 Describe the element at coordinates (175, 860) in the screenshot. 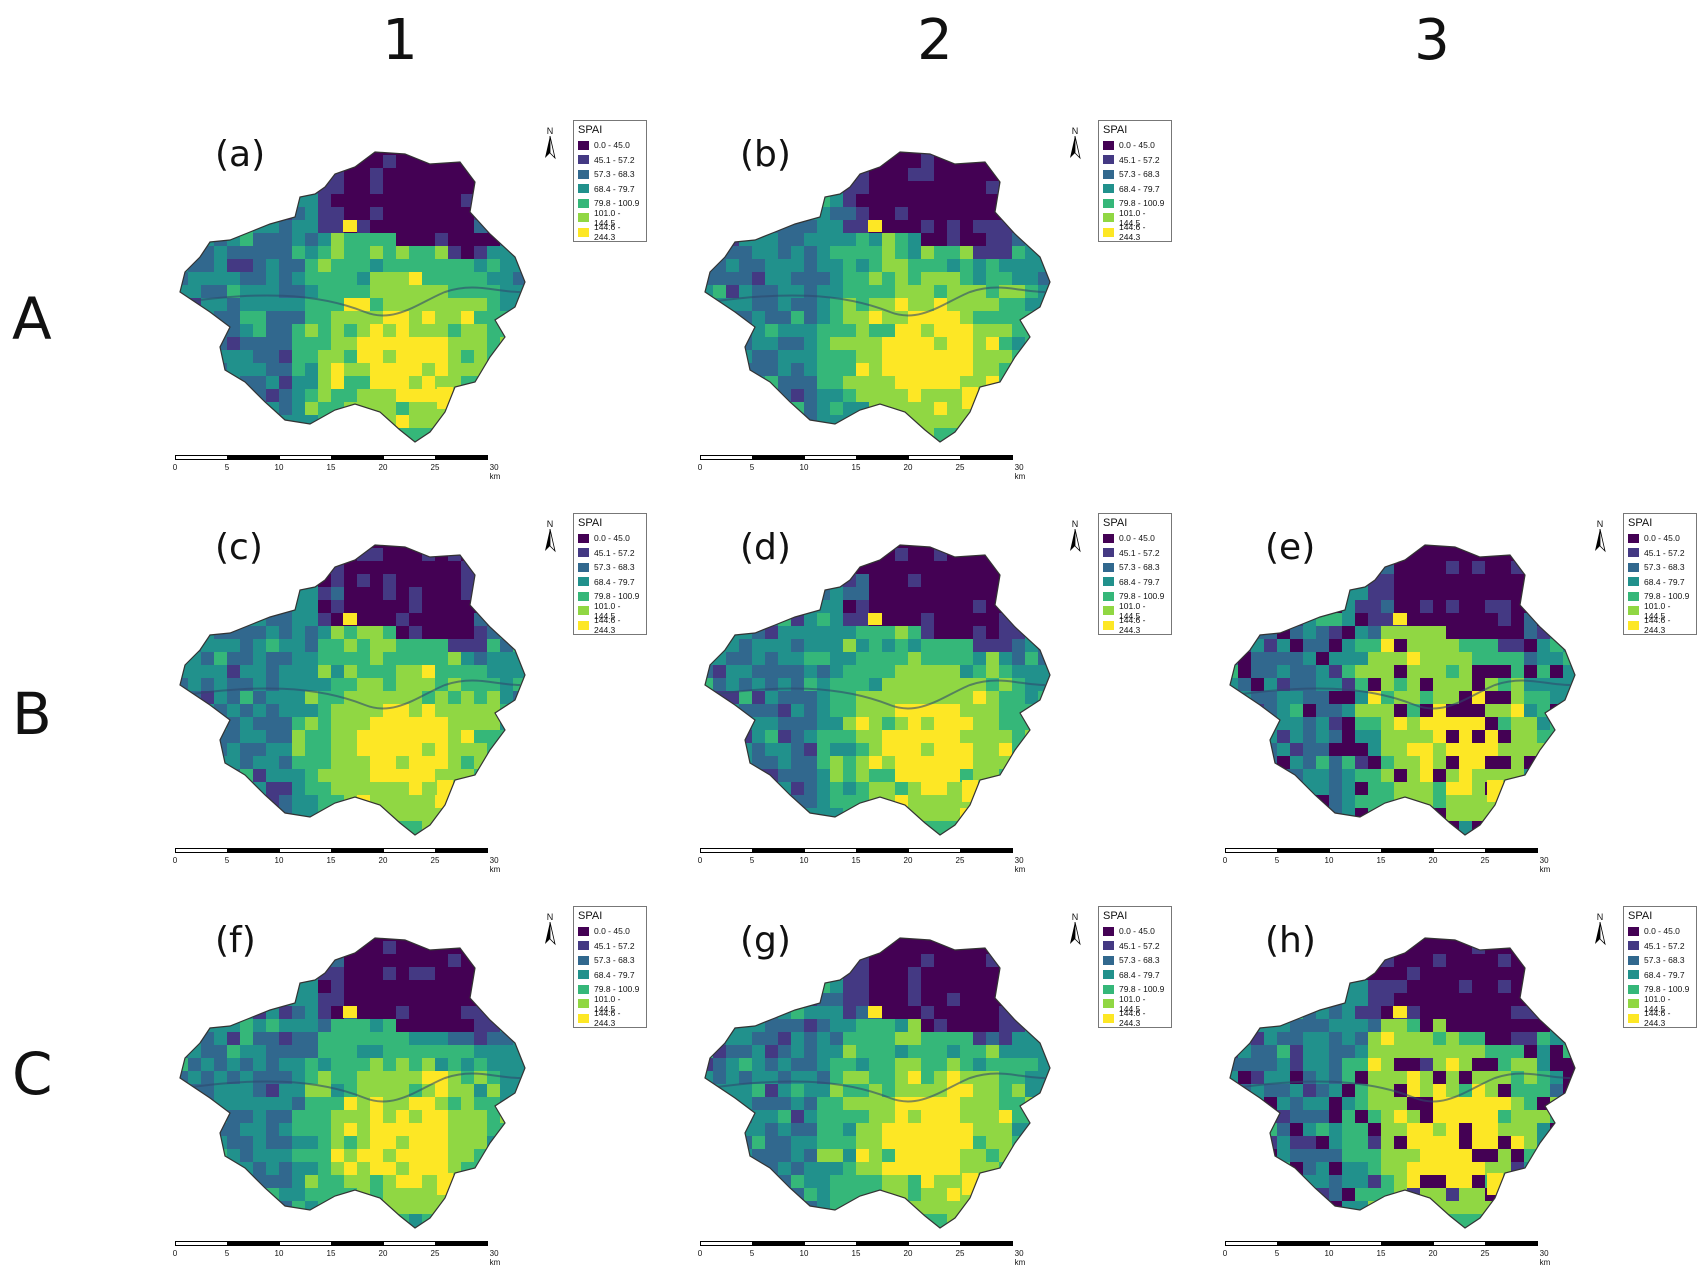

I see `scale-bar-tick: 0` at that location.